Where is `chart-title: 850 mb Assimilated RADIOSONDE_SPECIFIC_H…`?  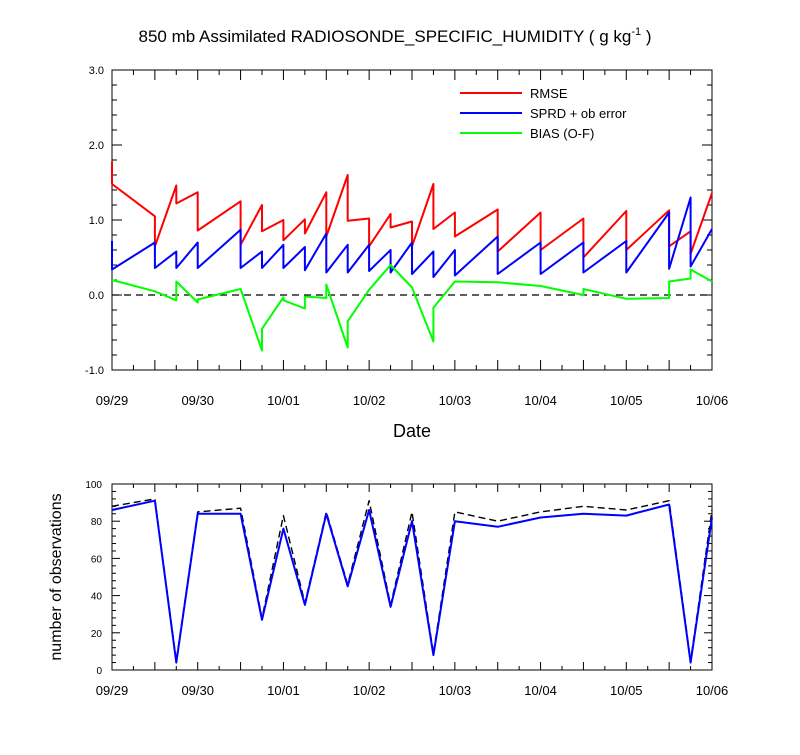 chart-title: 850 mb Assimilated RADIOSONDE_SPECIFIC_H… is located at coordinates (395, 36).